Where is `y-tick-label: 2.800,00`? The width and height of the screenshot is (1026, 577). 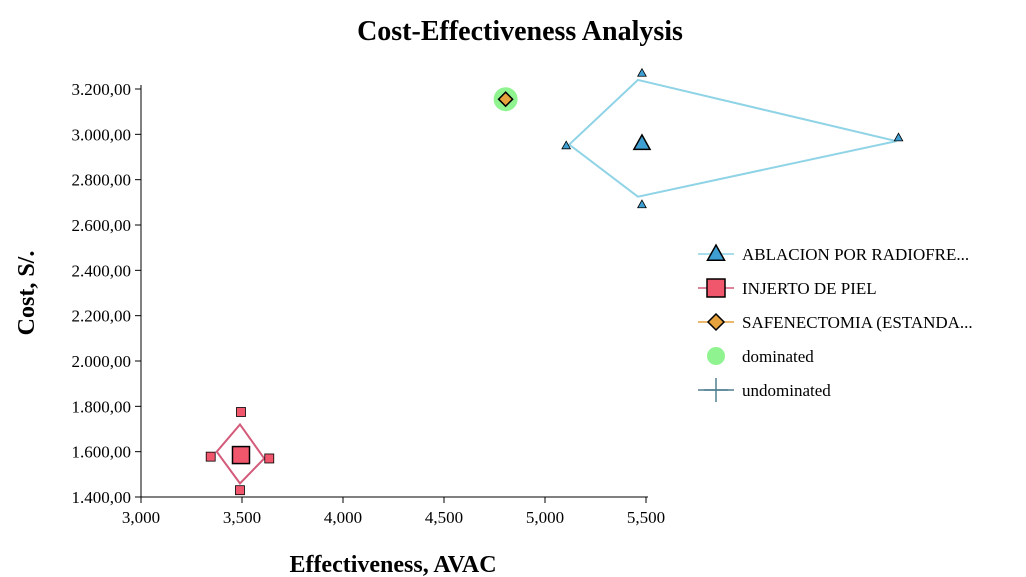
y-tick-label: 2.800,00 is located at coordinates (102, 180).